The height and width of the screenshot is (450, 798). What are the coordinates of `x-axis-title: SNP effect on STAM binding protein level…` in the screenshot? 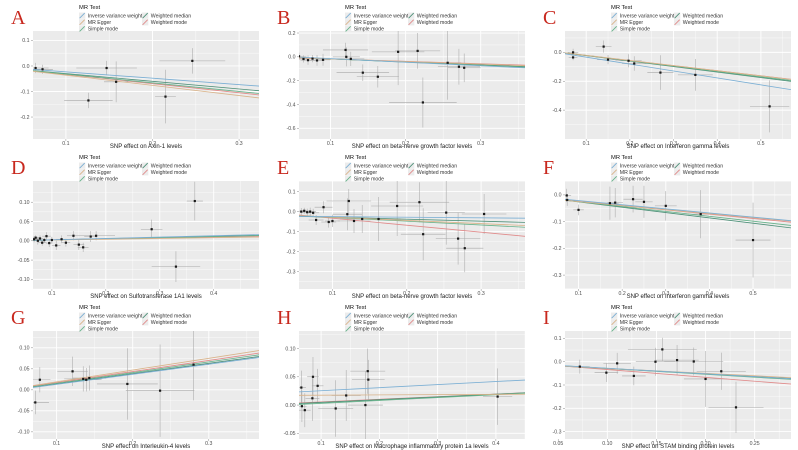 It's located at (678, 447).